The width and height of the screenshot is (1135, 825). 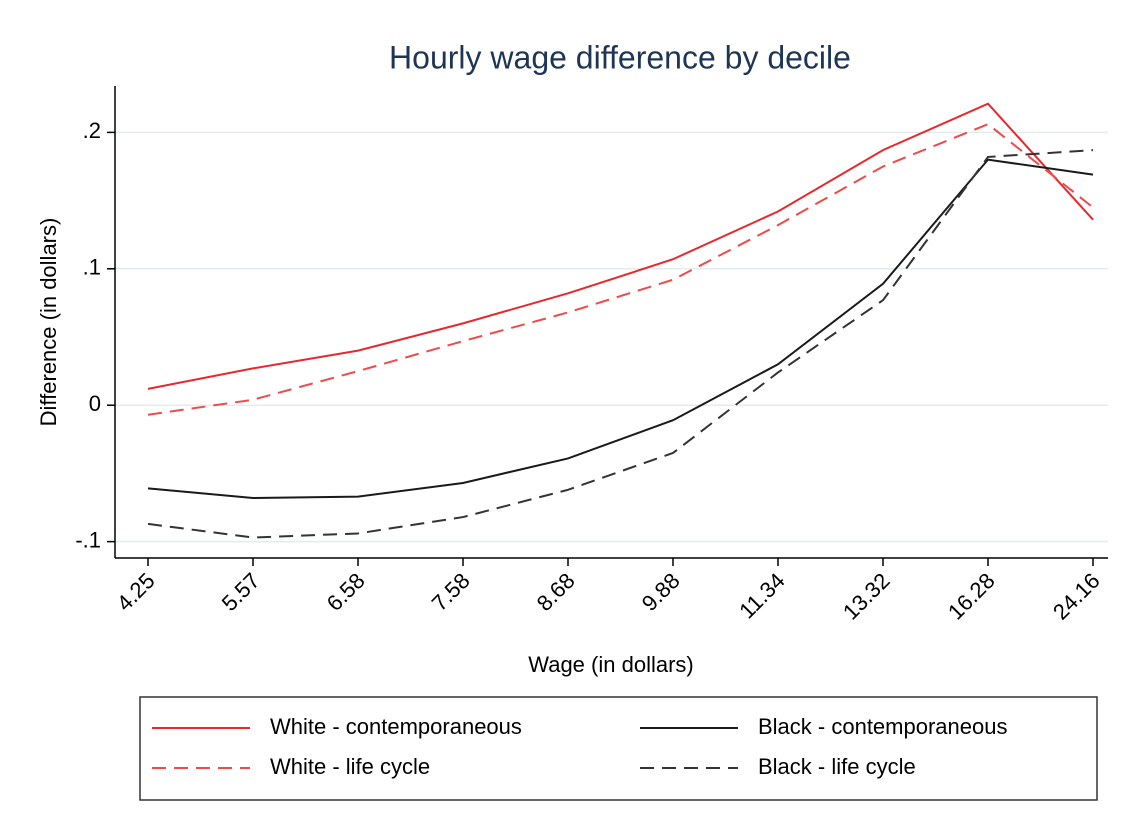 I want to click on legend-label: Black - life cycle, so click(x=837, y=766).